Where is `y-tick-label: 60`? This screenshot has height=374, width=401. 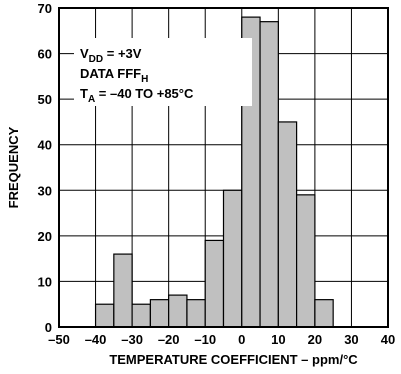
y-tick-label: 60 is located at coordinates (45, 54).